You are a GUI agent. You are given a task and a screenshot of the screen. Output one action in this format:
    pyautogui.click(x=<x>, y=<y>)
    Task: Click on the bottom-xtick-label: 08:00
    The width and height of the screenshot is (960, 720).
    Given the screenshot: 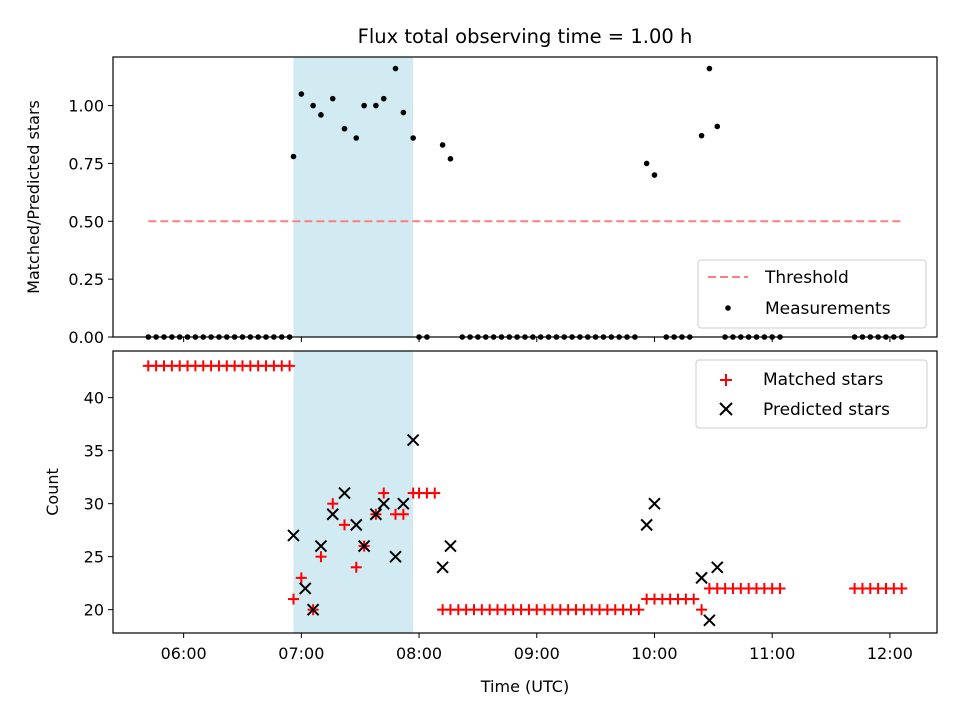 What is the action you would take?
    pyautogui.click(x=419, y=653)
    